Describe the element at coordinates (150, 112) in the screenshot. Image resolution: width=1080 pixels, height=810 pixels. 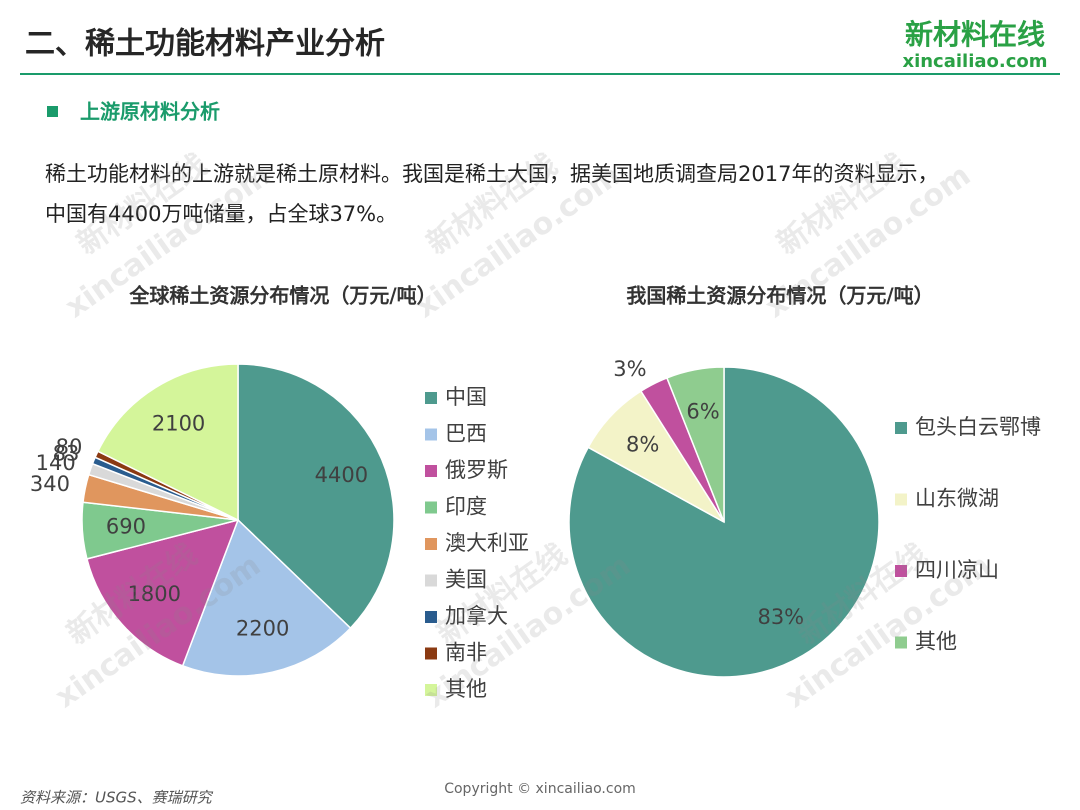
I see `section-title: 上游原材料分析` at that location.